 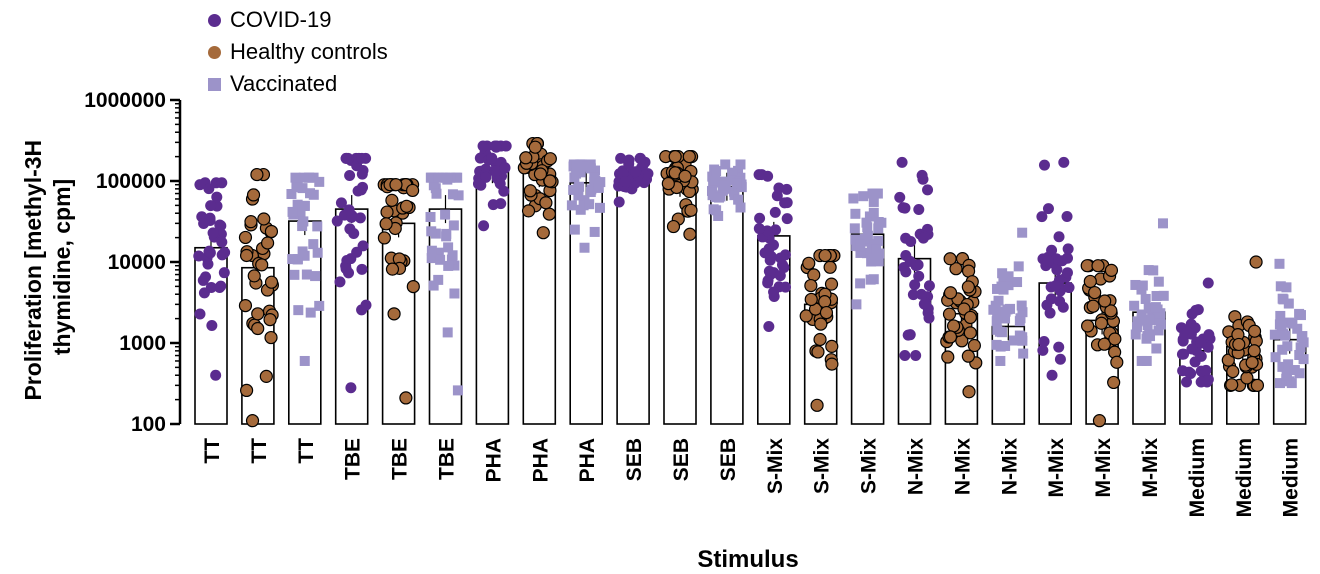 What do you see at coordinates (125, 100) in the screenshot?
I see `y-tick-label: 1000000` at bounding box center [125, 100].